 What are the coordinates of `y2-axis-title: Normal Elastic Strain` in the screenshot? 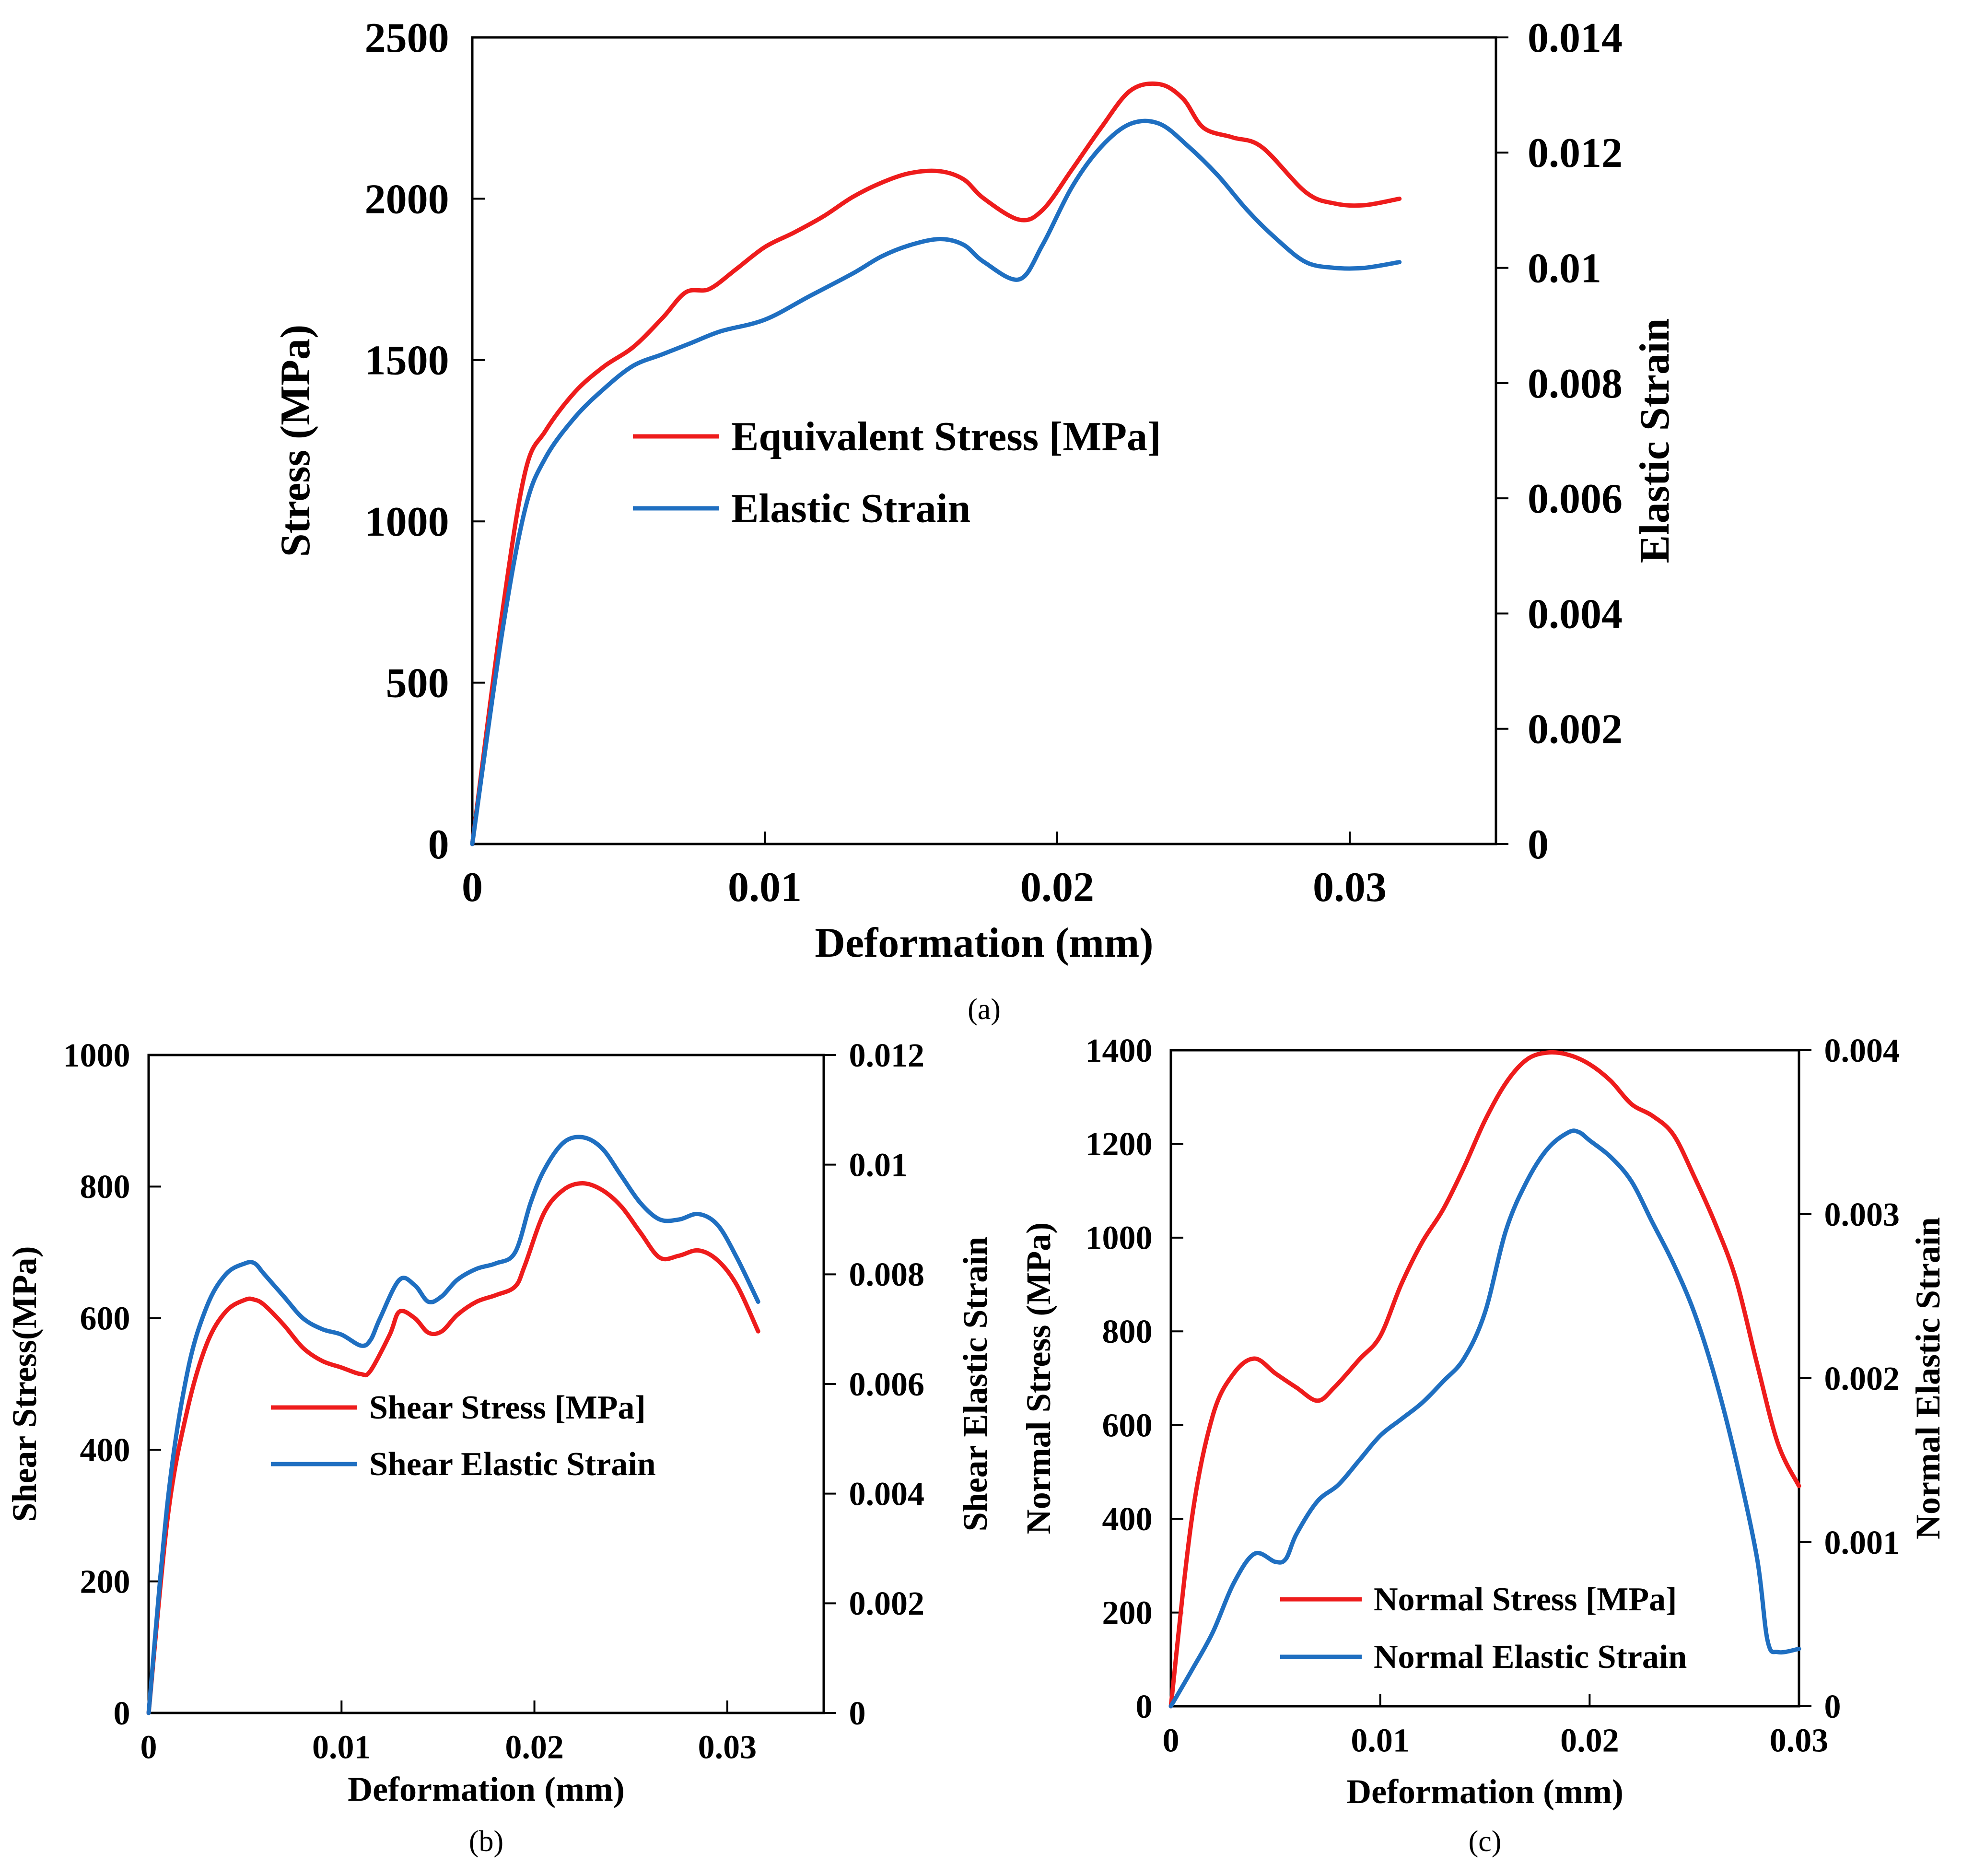 It's located at (1928, 1378).